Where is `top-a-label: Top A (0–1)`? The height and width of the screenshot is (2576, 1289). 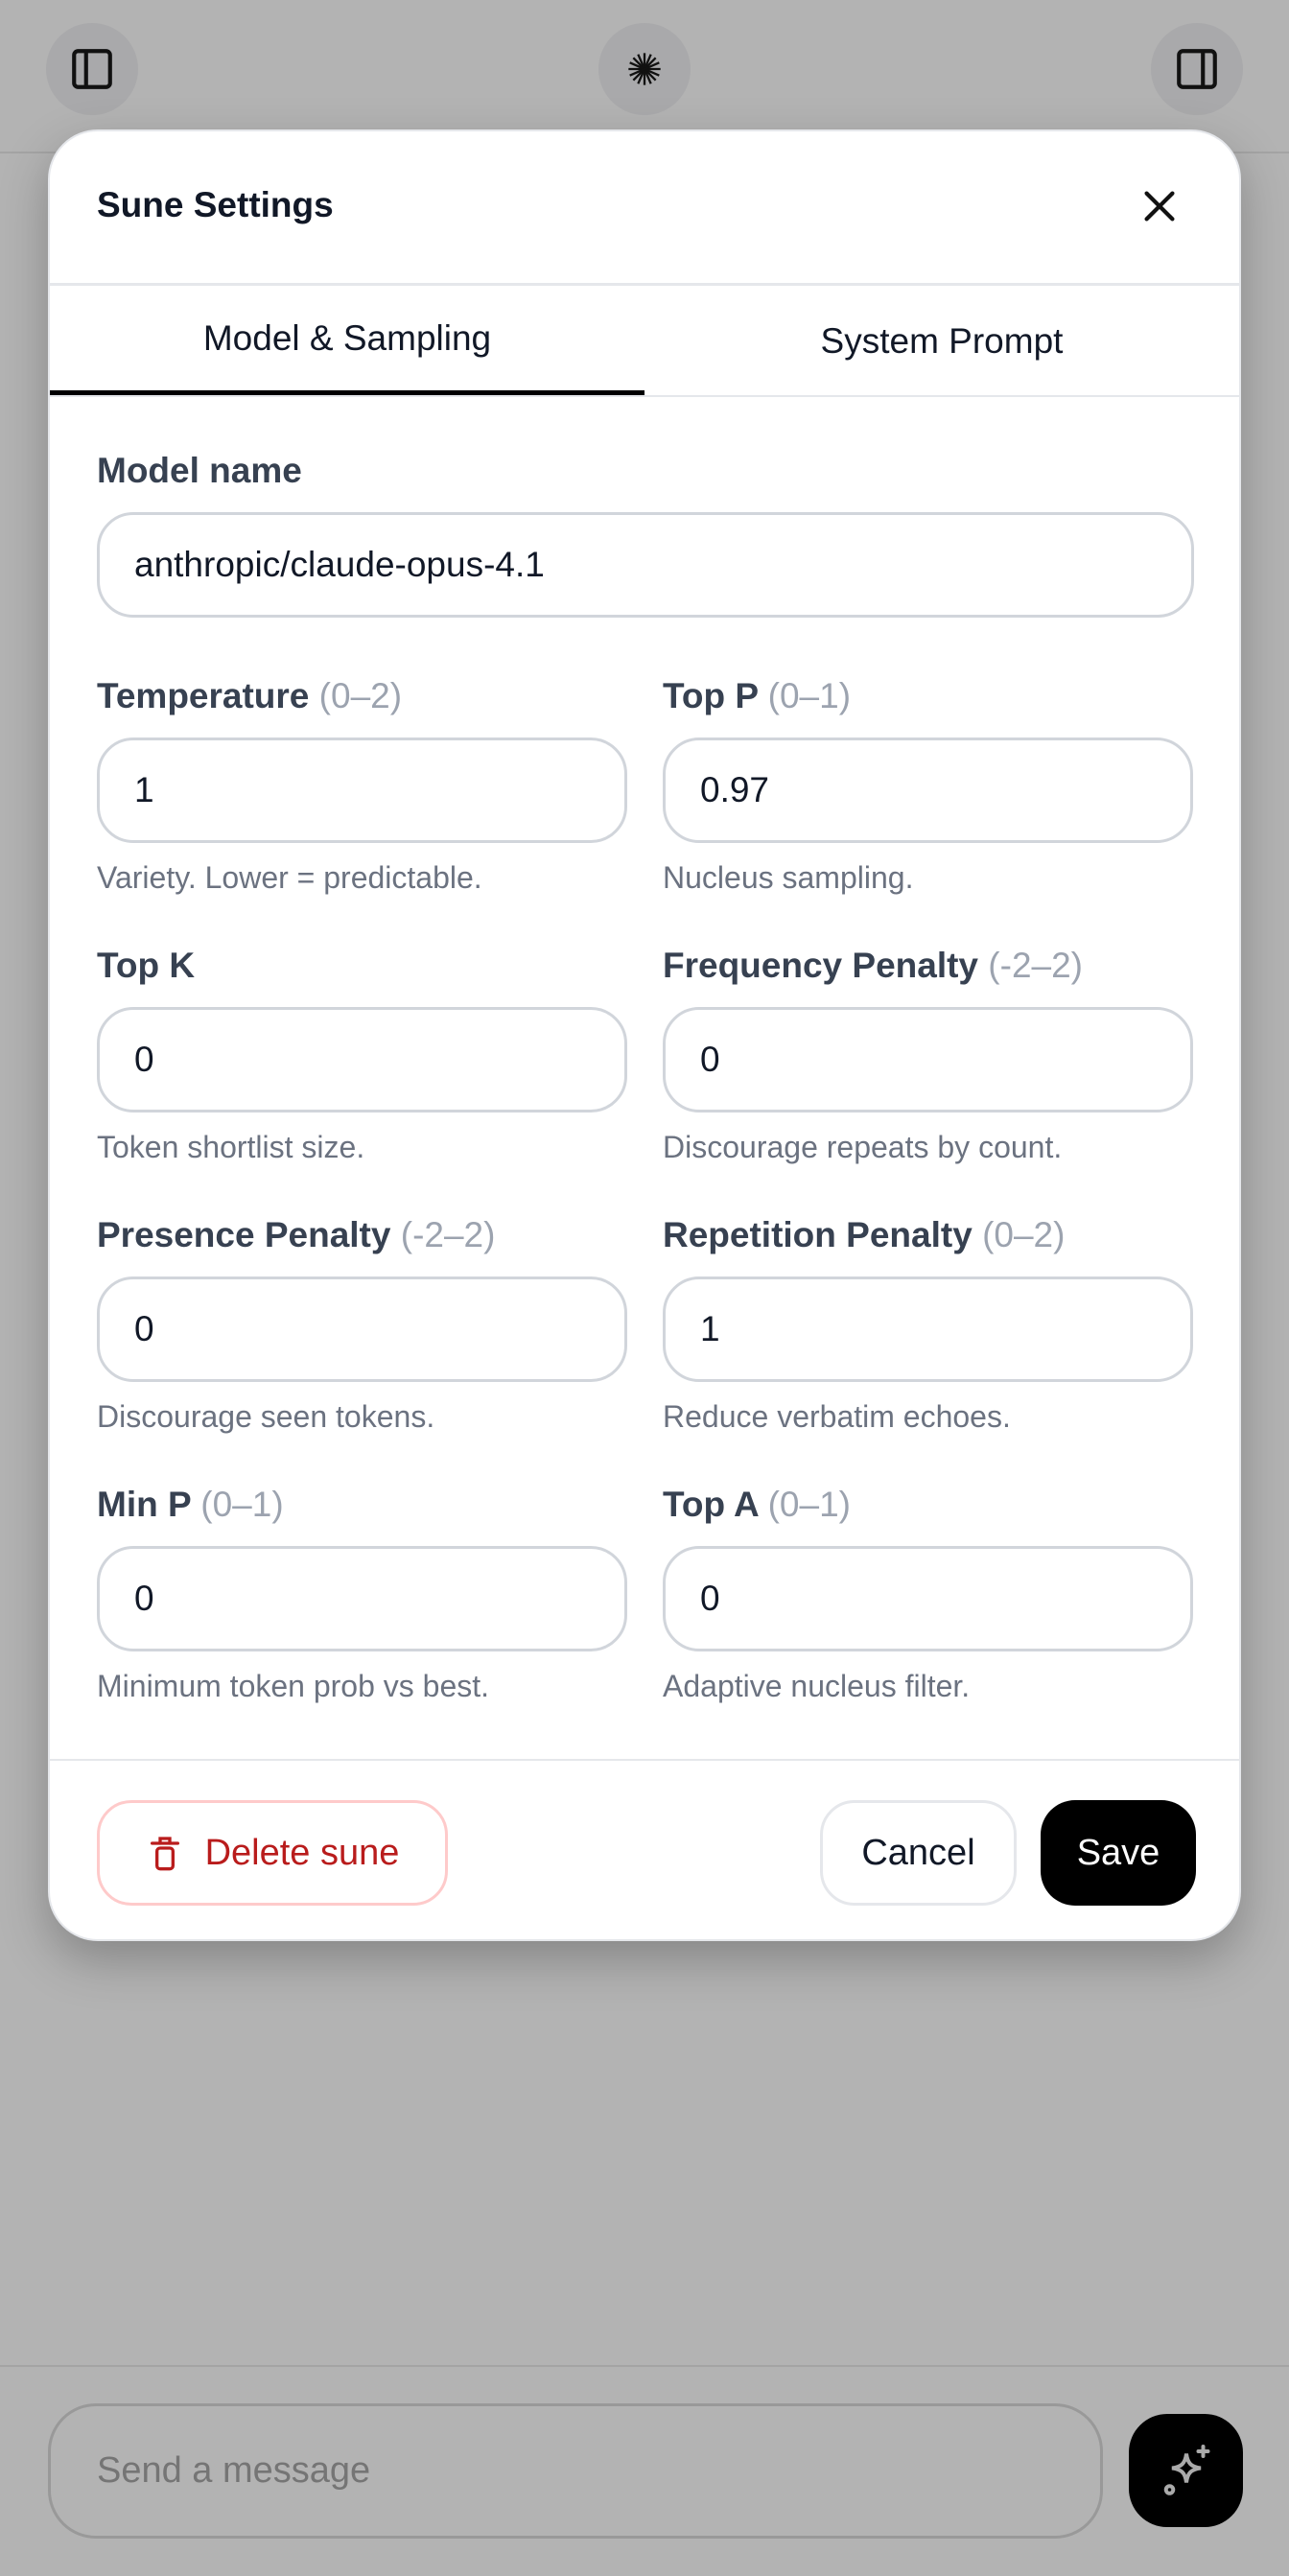 top-a-label: Top A (0–1) is located at coordinates (757, 1505).